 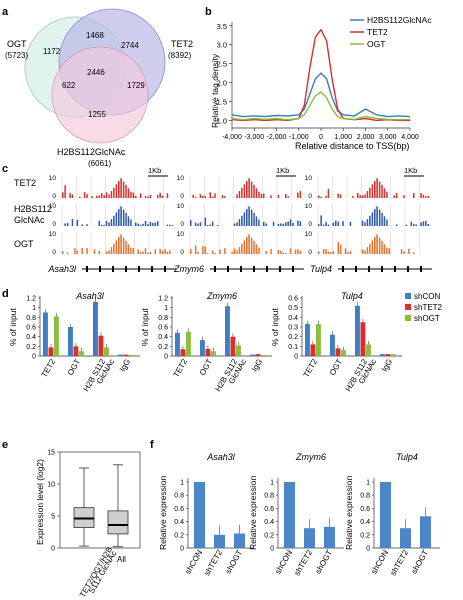 I want to click on chip-y-tick-label: 0.2, so click(x=293, y=337).